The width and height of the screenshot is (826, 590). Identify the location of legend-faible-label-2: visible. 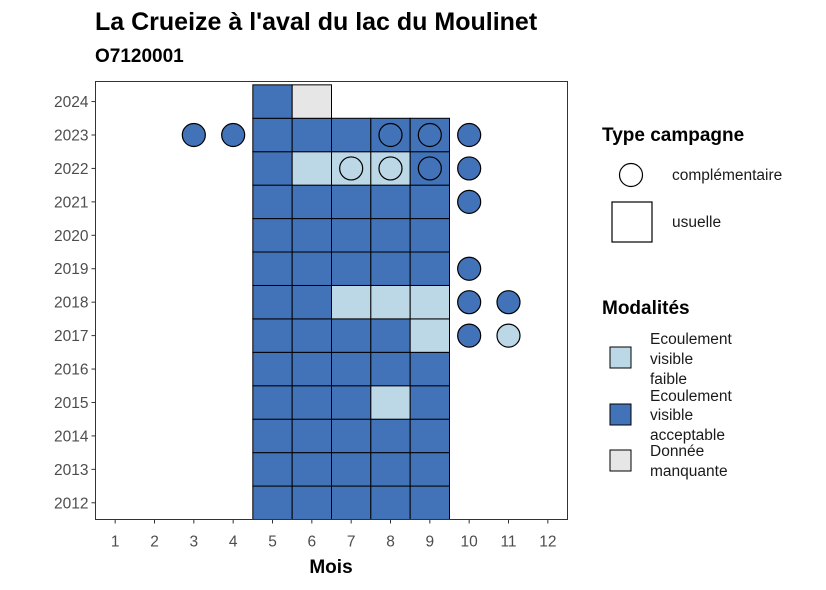
(671, 359).